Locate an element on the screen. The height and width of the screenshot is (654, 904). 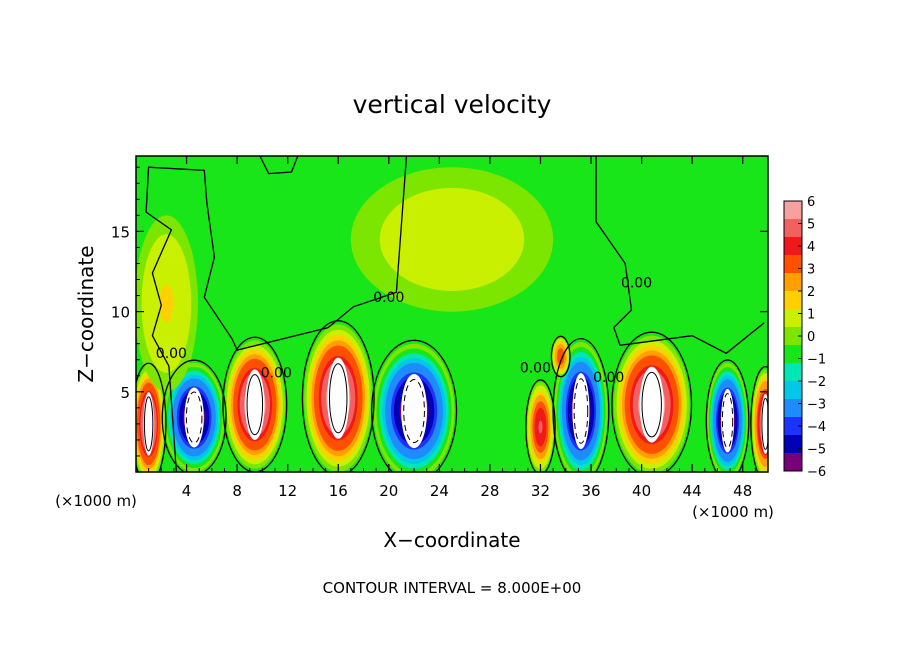
x-unit-right: (×1000 m) is located at coordinates (733, 512).